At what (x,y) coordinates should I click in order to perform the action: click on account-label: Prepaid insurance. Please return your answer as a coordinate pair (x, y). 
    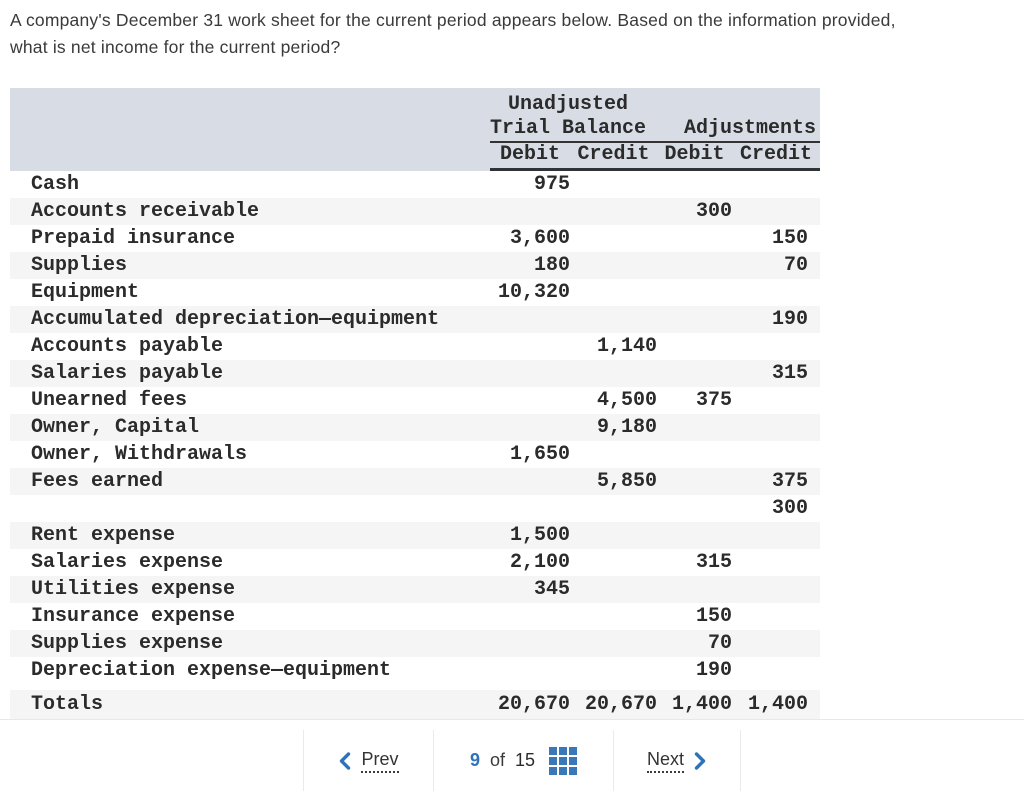
    Looking at the image, I should click on (133, 238).